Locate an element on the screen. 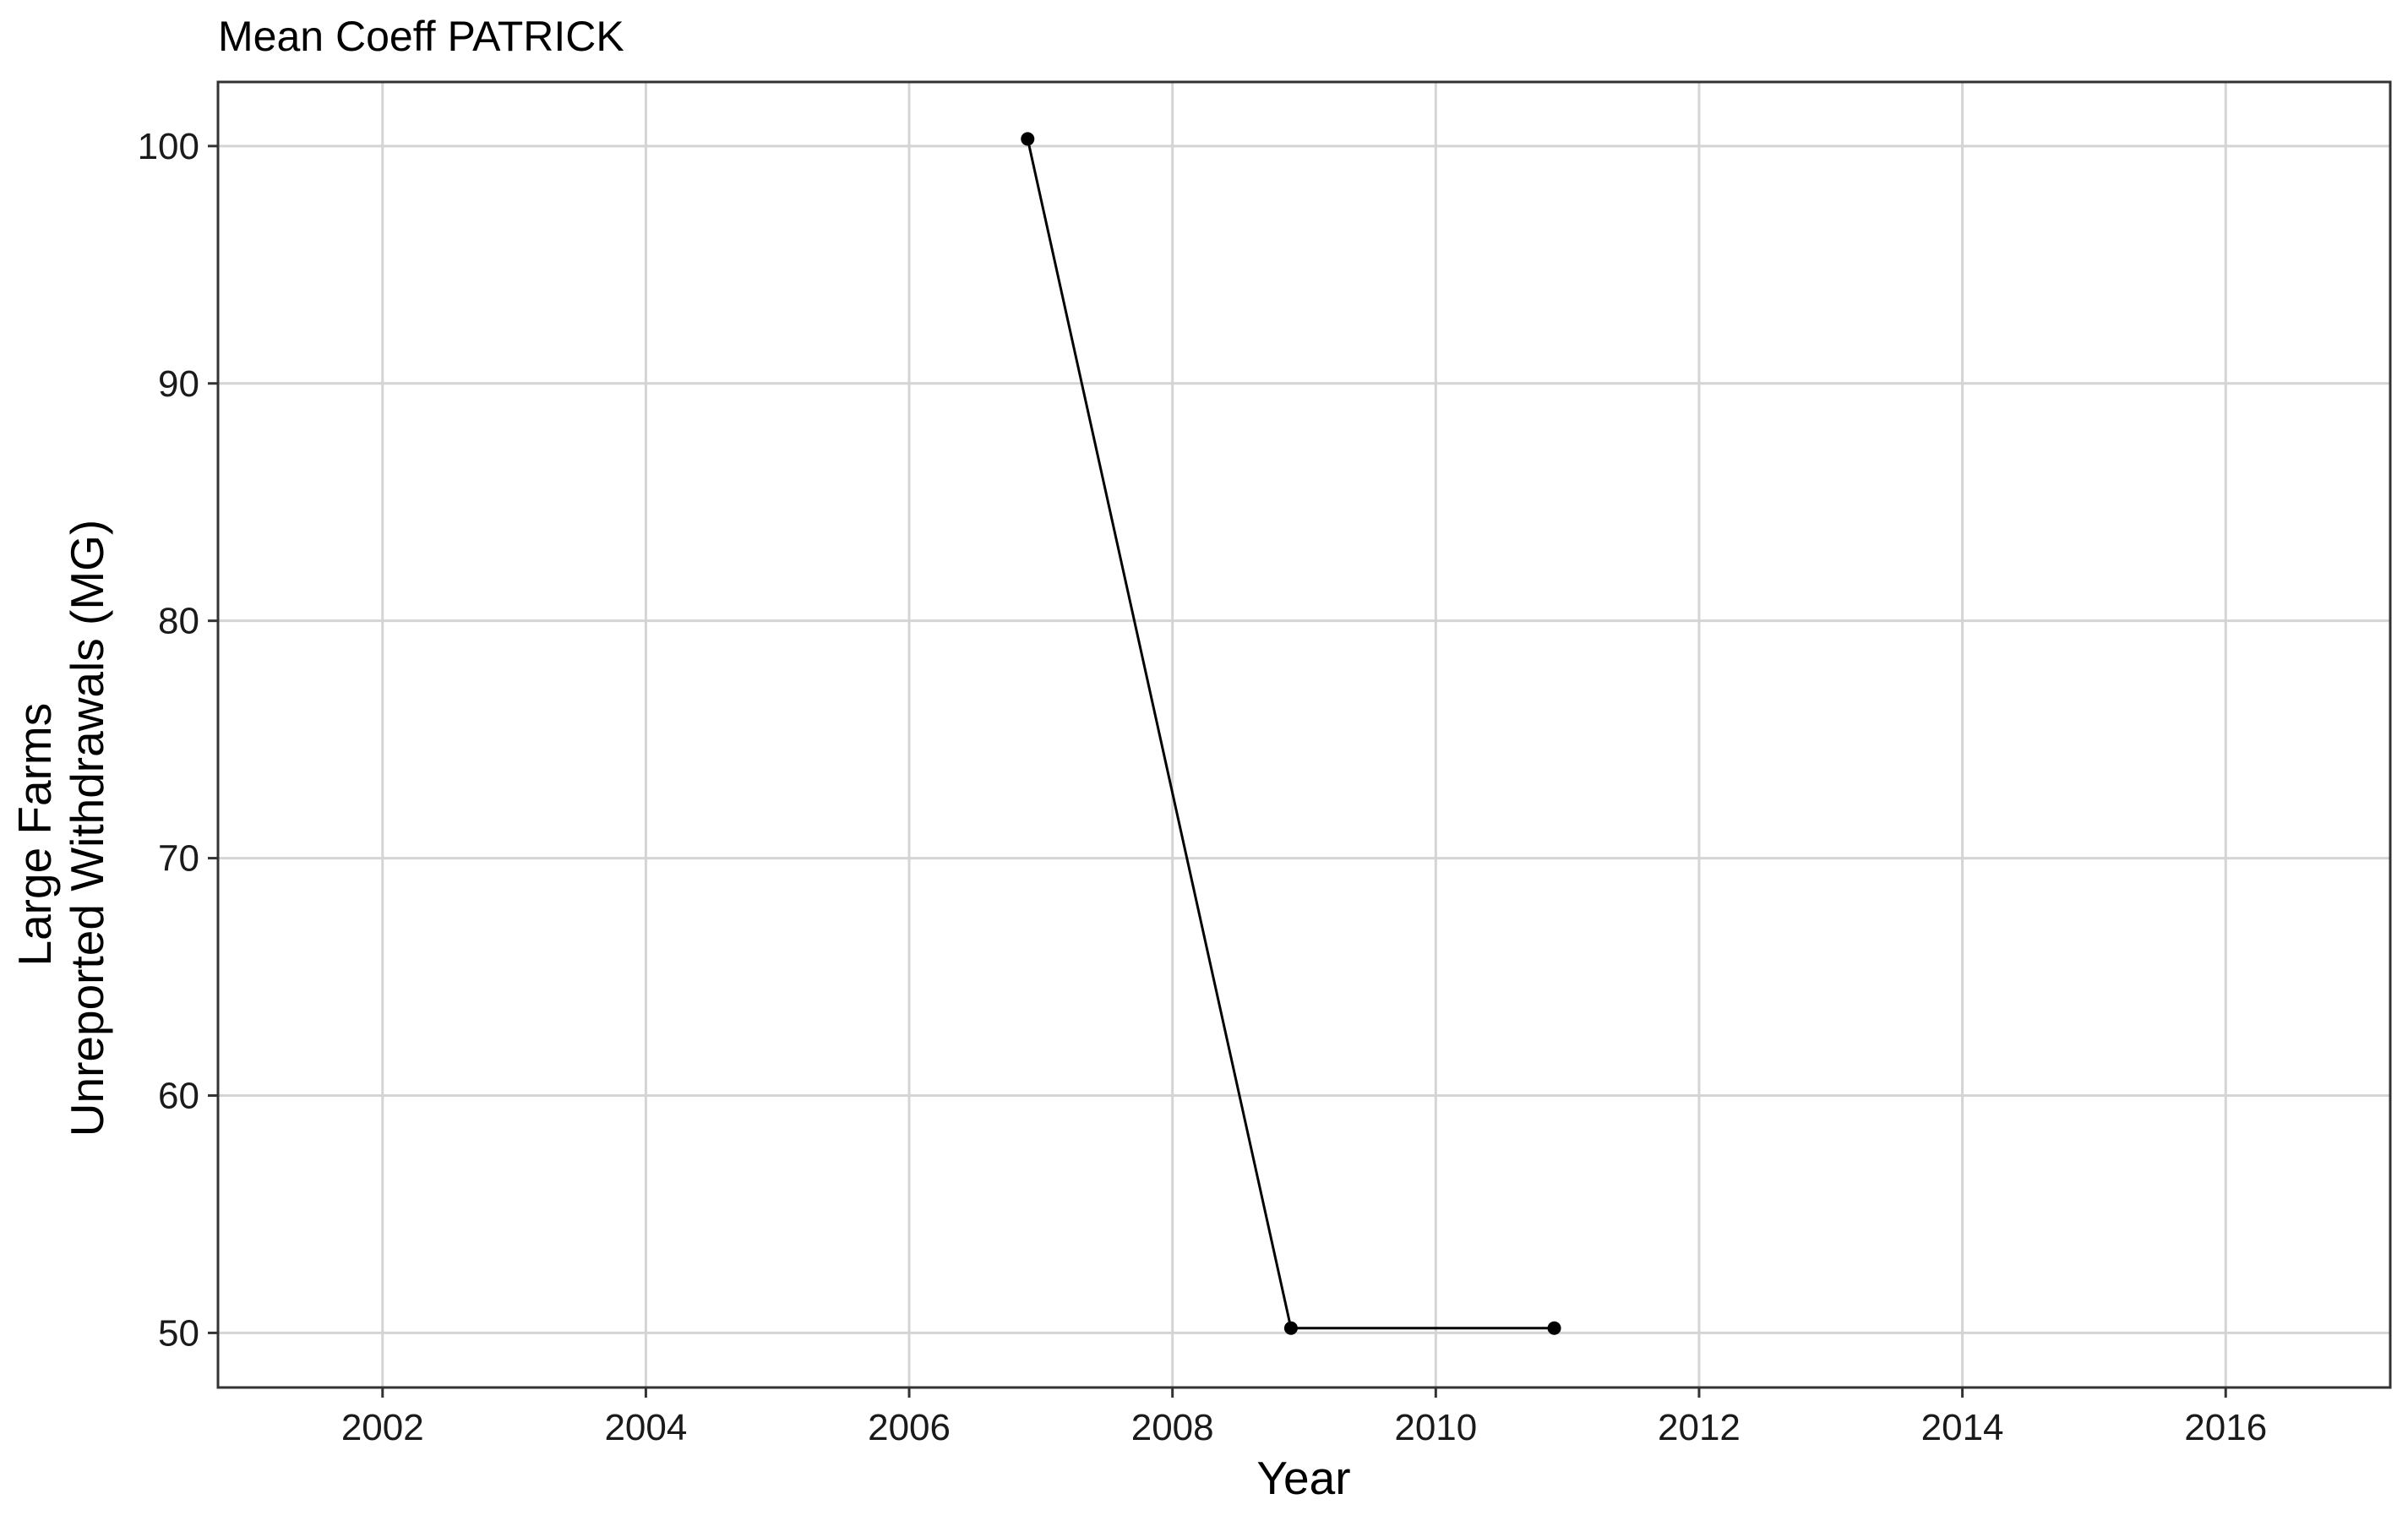 The width and height of the screenshot is (2408, 1521). x-axis-title: Year is located at coordinates (1303, 1478).